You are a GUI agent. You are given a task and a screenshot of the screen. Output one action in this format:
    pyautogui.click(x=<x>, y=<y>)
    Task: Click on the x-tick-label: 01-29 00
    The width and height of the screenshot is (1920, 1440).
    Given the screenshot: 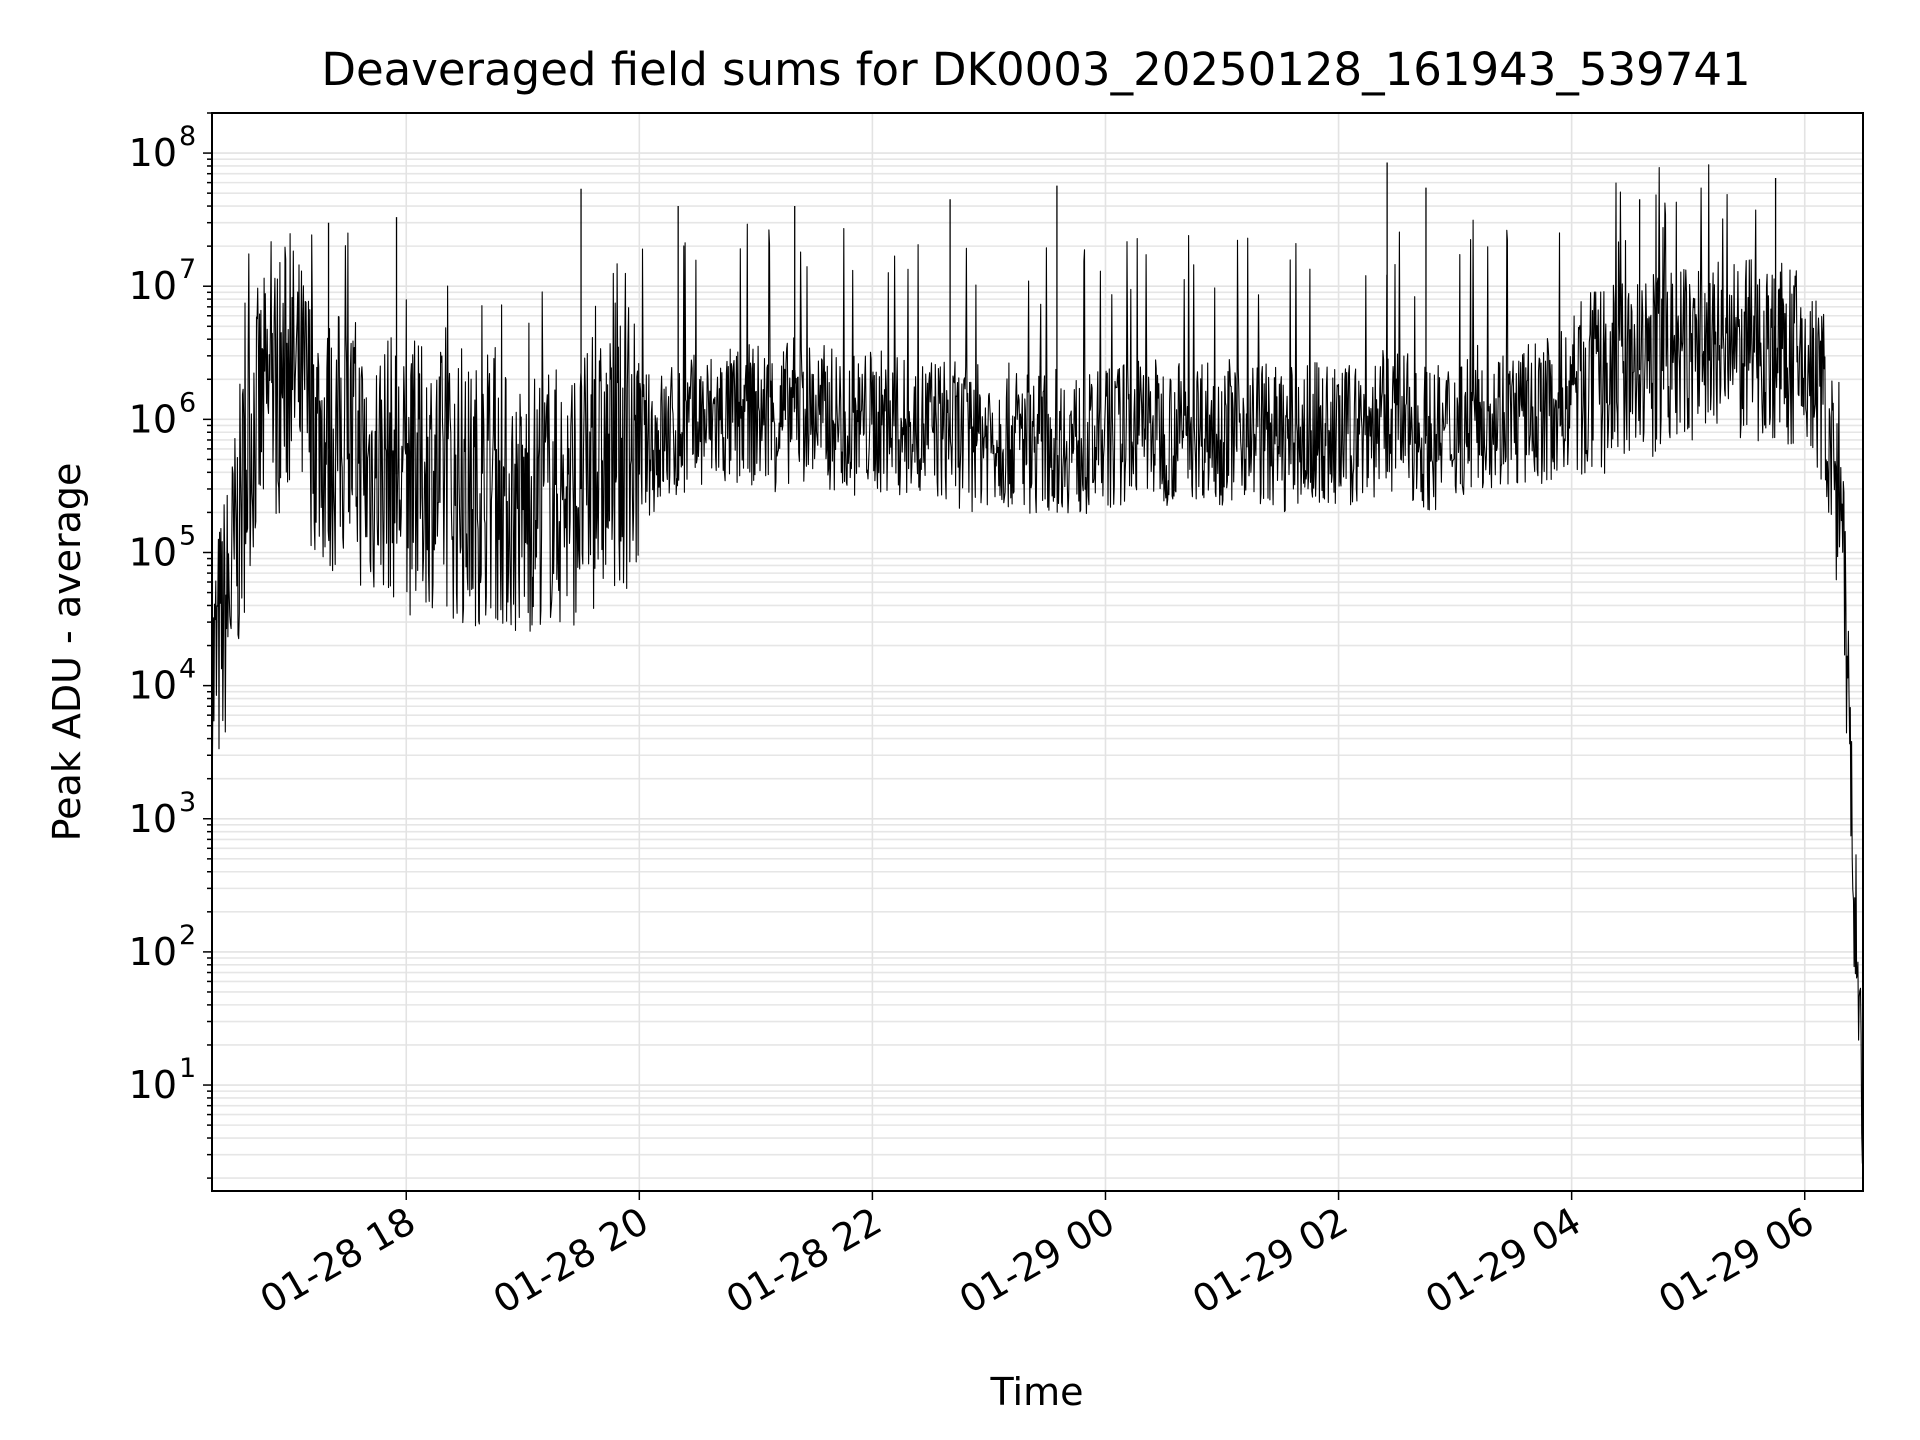 What is the action you would take?
    pyautogui.click(x=1037, y=1261)
    